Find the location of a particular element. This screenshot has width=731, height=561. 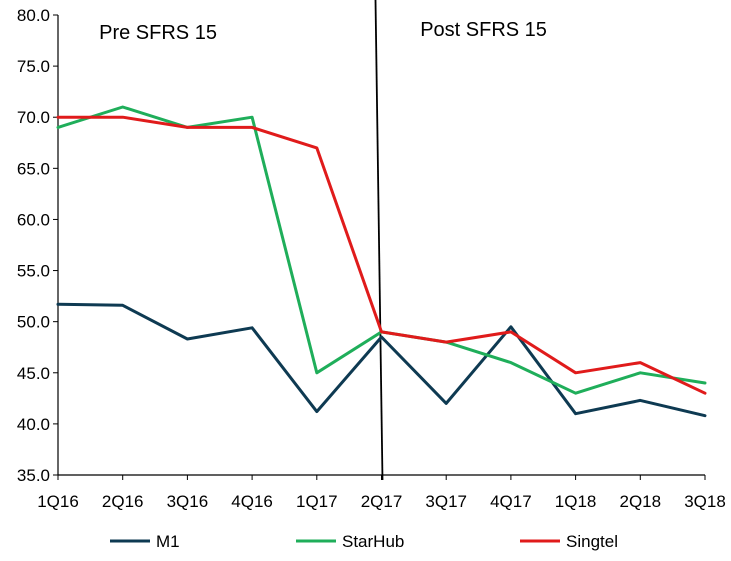

divider-line is located at coordinates (379, 240).